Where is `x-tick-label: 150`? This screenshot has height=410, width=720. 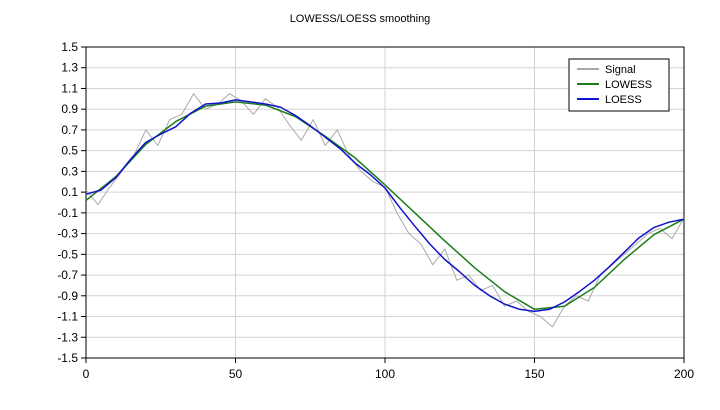
x-tick-label: 150 is located at coordinates (534, 374).